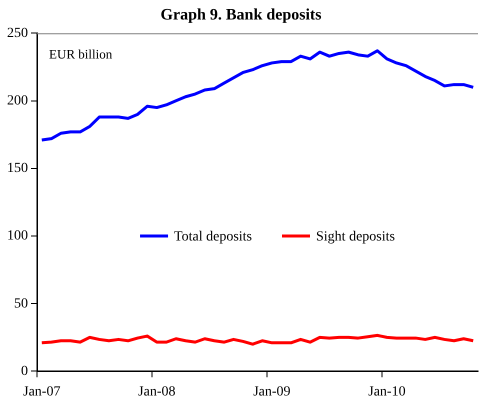 This screenshot has height=406, width=480. I want to click on y-tick-label: 100, so click(17, 236).